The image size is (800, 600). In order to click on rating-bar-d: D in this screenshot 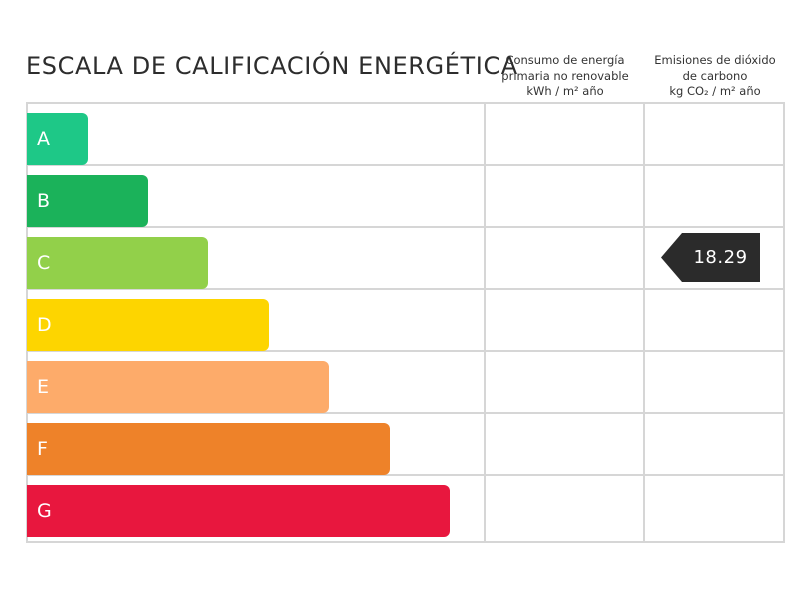, I will do `click(148, 325)`.